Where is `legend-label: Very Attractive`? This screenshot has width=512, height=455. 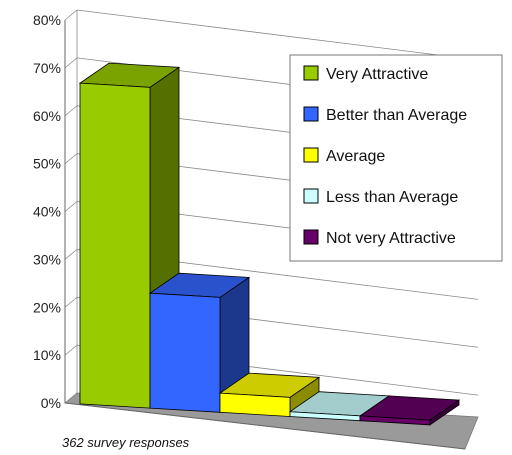 legend-label: Very Attractive is located at coordinates (377, 74).